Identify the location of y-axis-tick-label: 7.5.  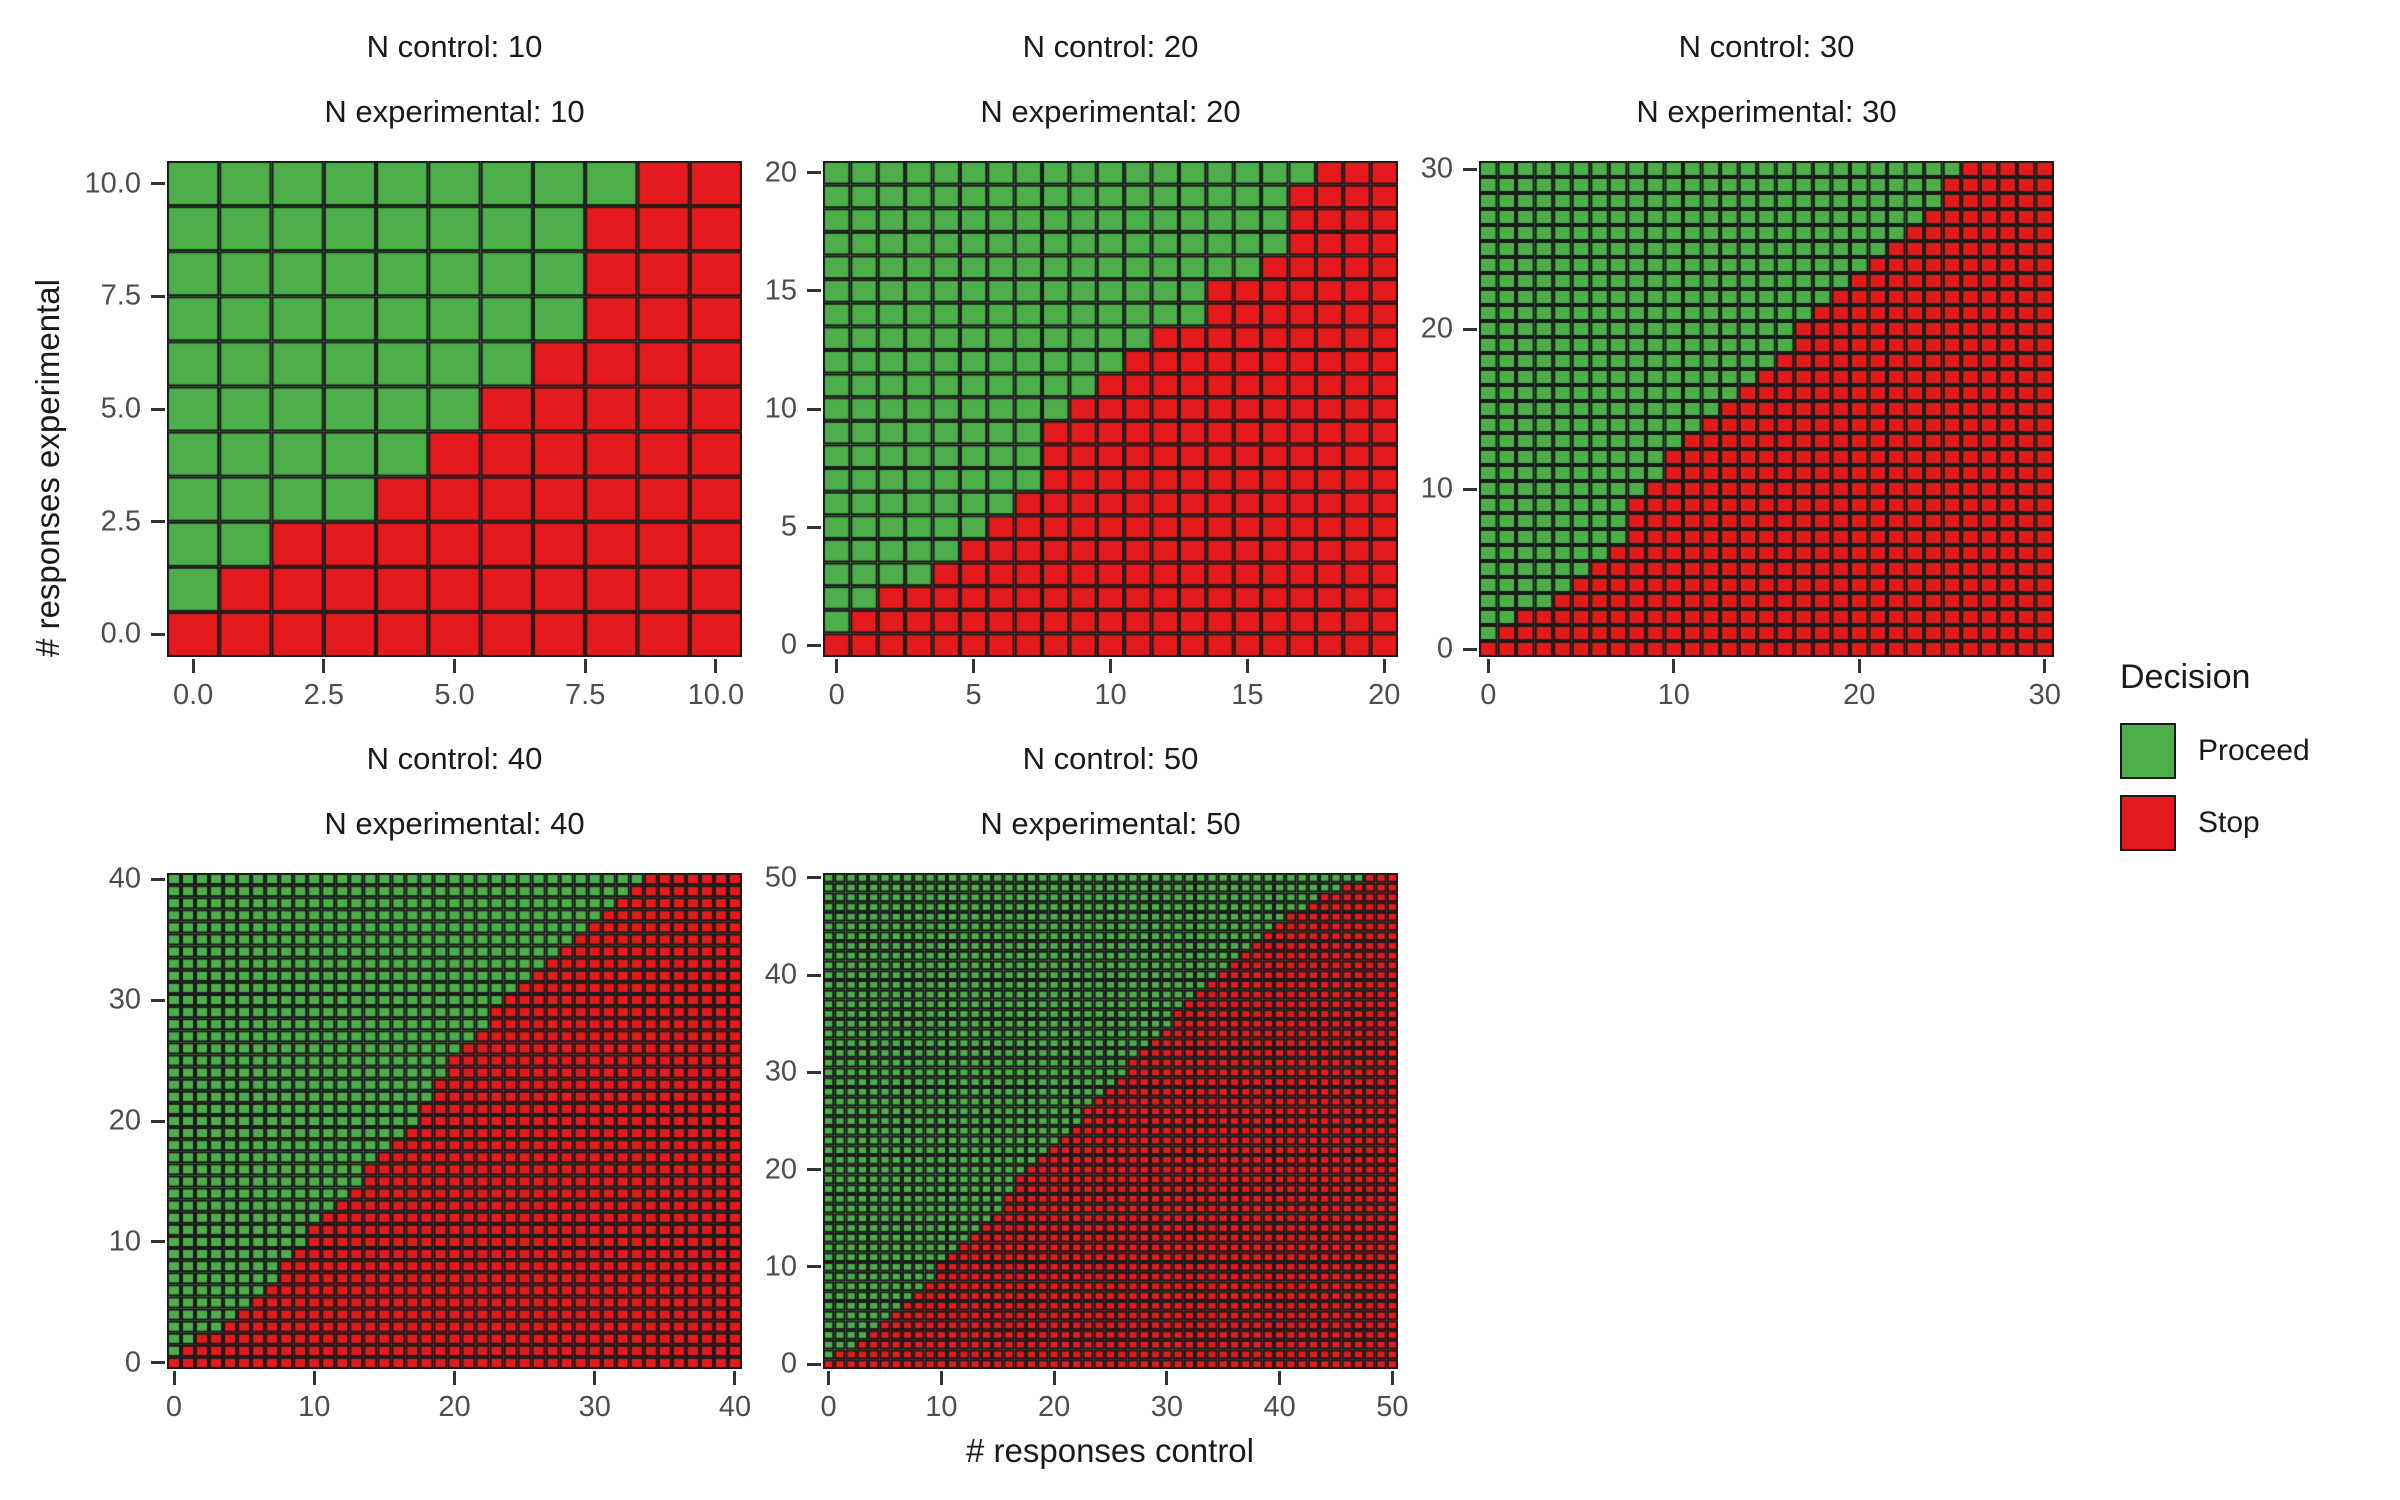
(120, 295).